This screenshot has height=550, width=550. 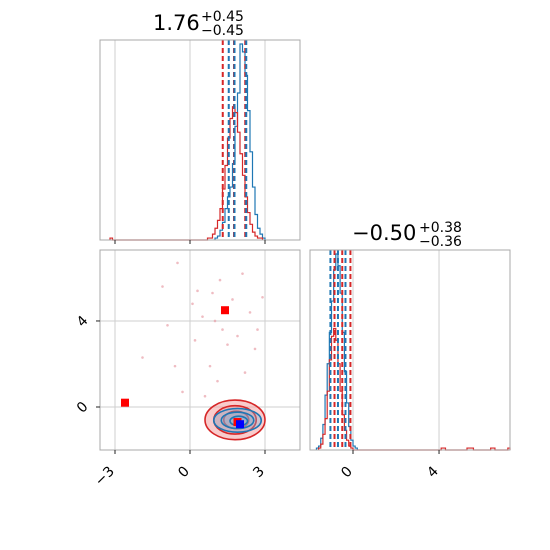 I want to click on p2-marginal-quantiles, so click(x=340, y=350).